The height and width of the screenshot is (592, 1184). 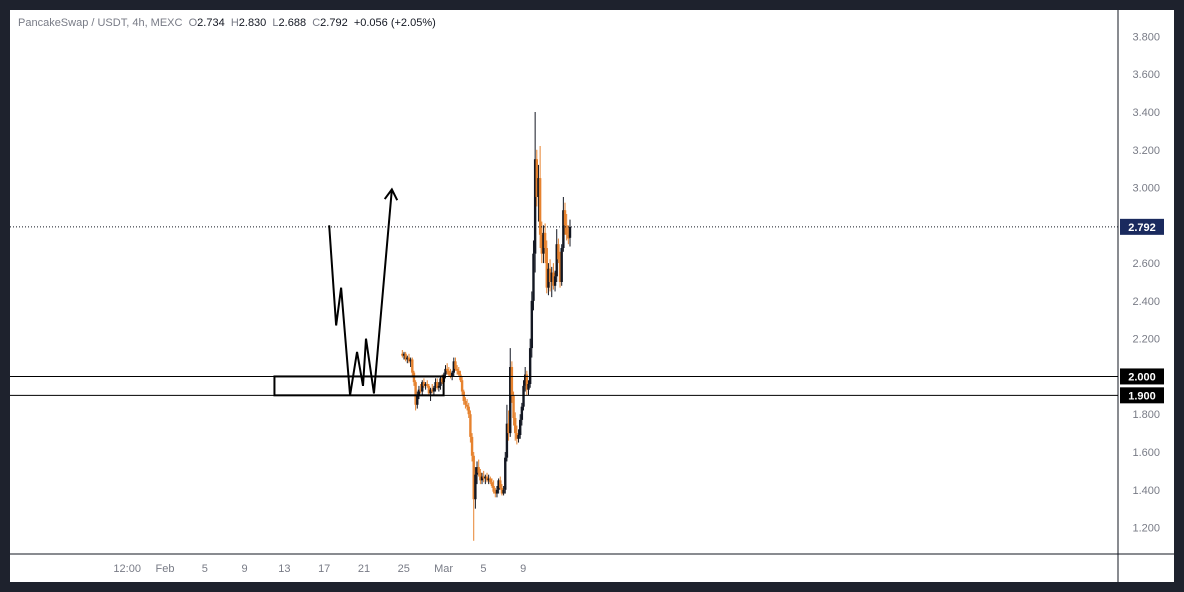 I want to click on x-tick-label: 13, so click(x=284, y=569).